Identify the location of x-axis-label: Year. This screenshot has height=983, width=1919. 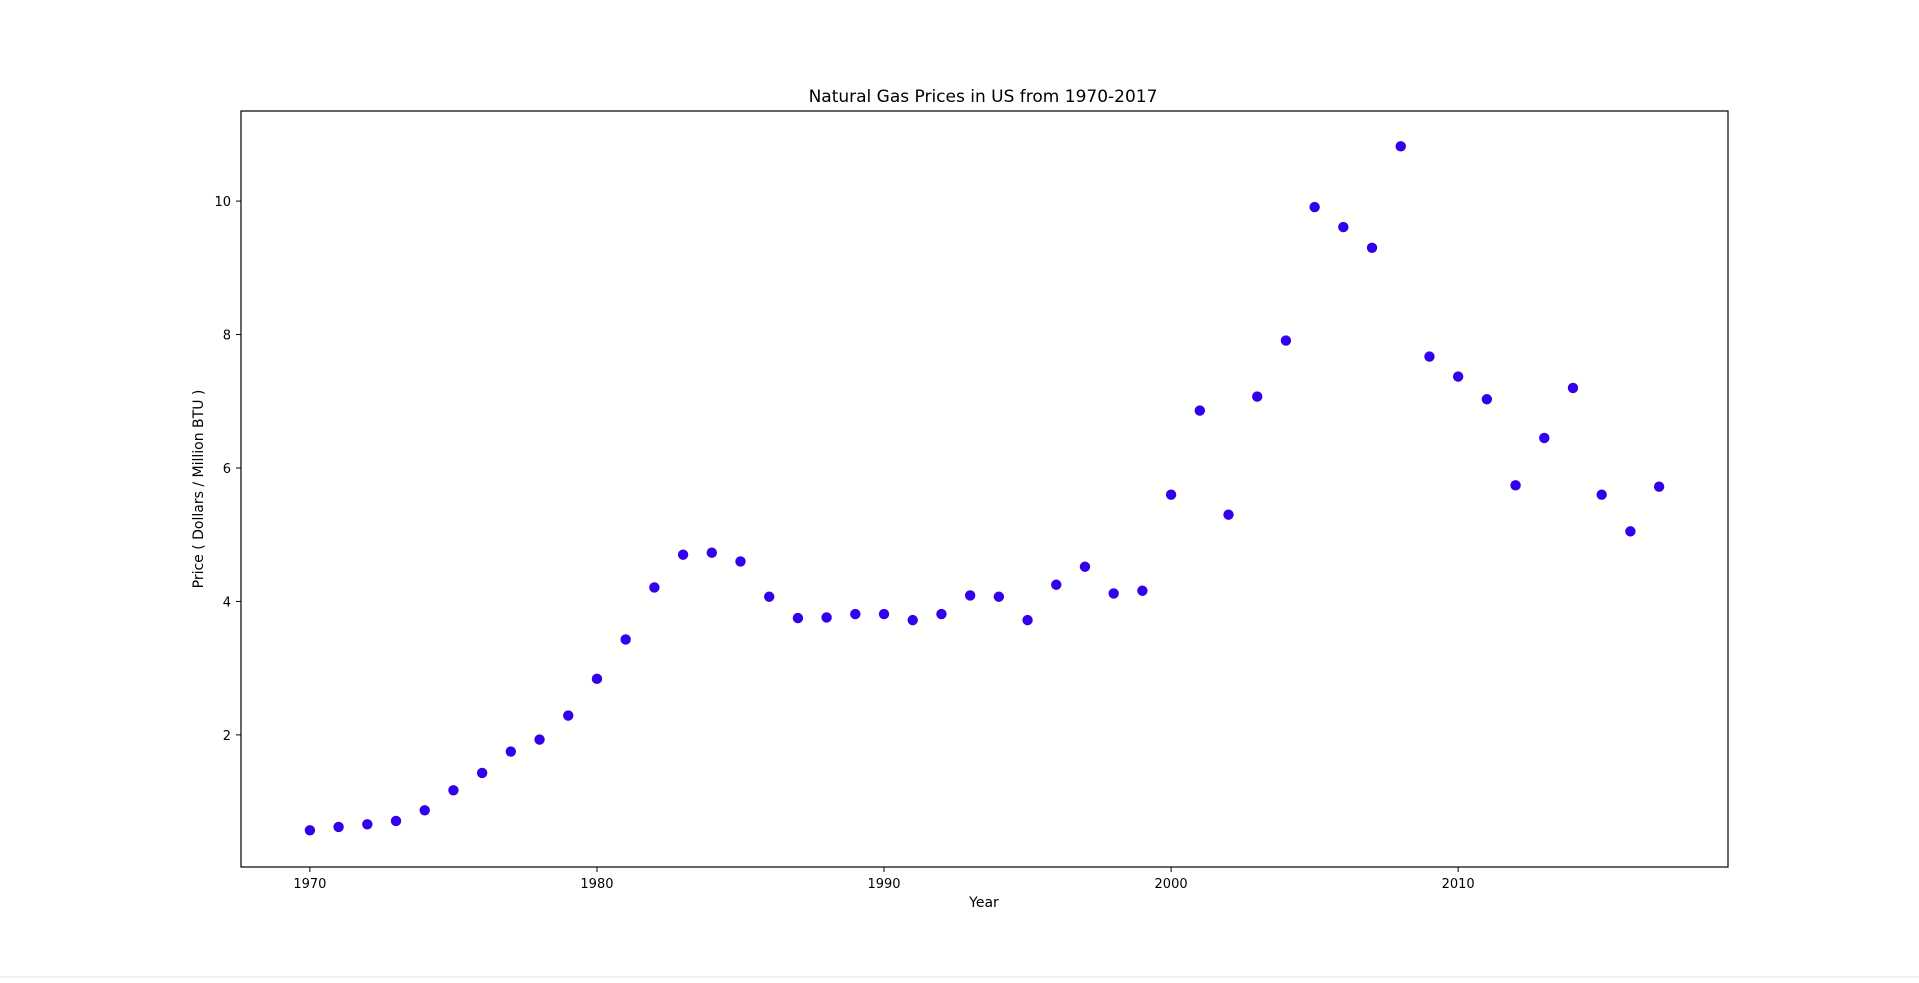
(983, 903).